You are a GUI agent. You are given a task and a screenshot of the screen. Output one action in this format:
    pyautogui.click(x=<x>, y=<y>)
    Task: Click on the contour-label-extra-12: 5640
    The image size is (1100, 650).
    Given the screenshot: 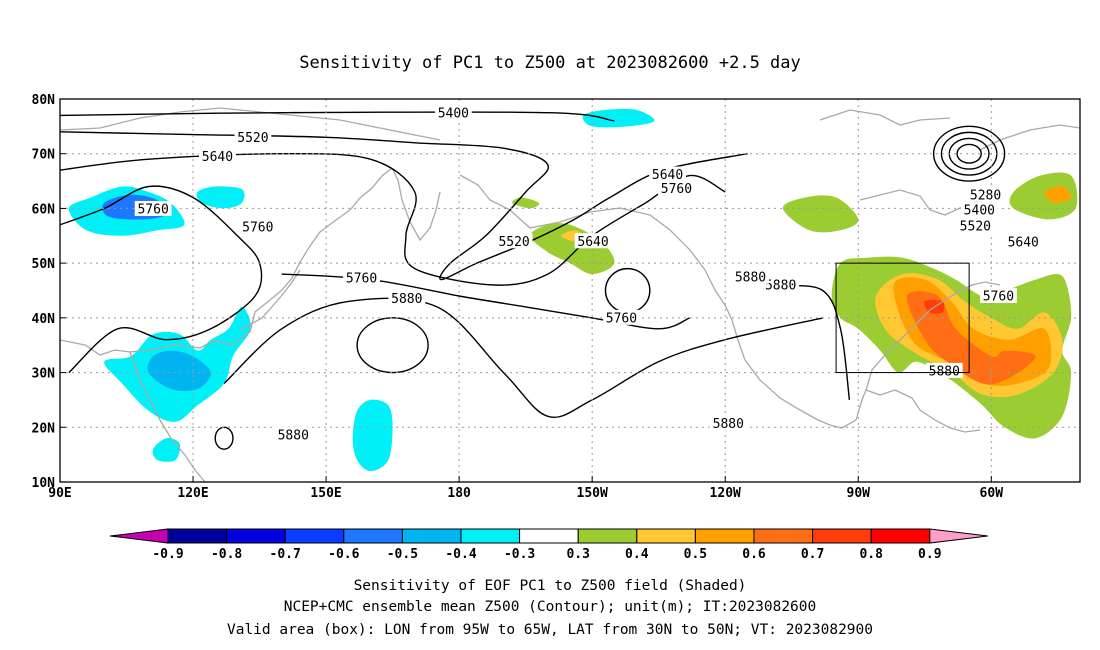 What is the action you would take?
    pyautogui.click(x=1023, y=242)
    